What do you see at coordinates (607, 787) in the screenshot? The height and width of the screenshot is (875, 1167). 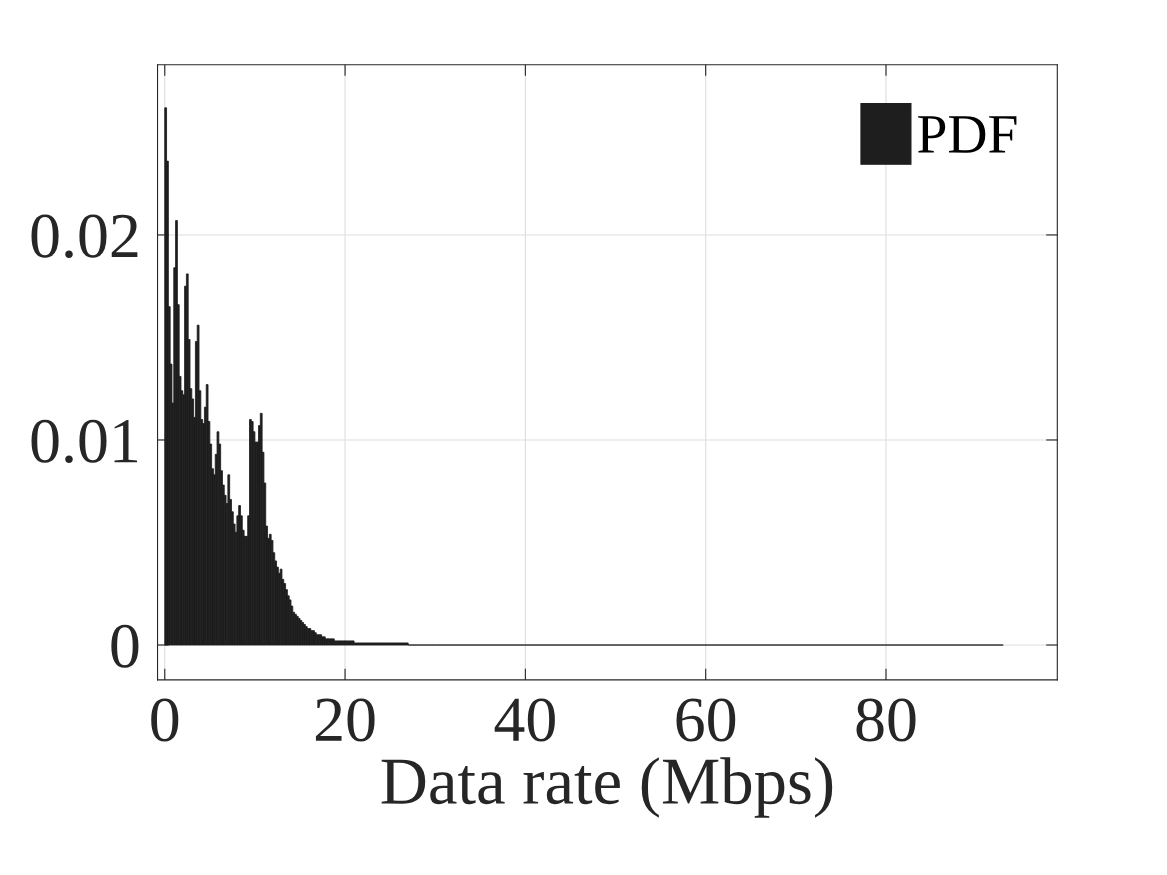 I see `x-axis-title: Data rate (Mbps)` at bounding box center [607, 787].